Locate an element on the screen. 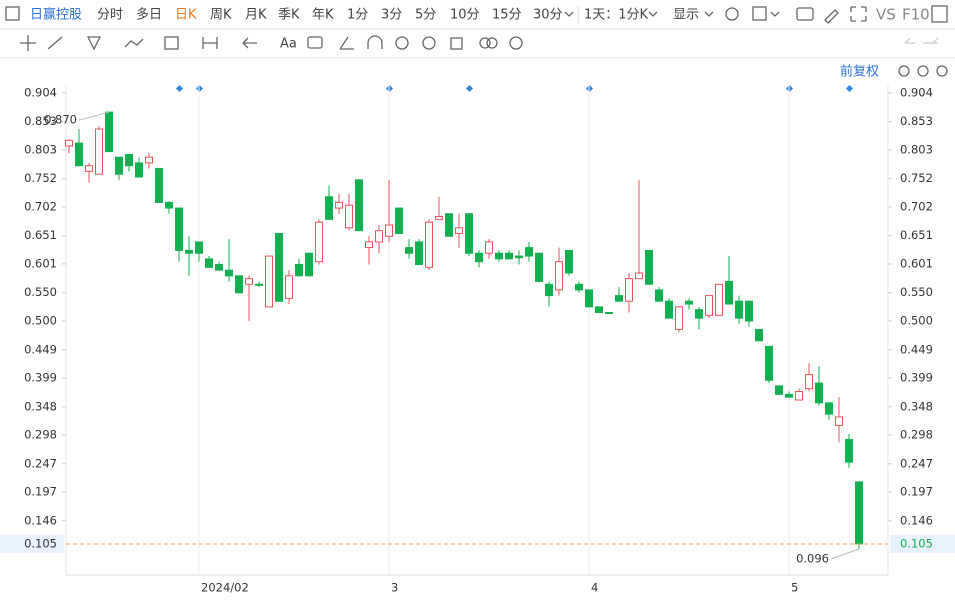  sidebar-toggle is located at coordinates (12, 13).